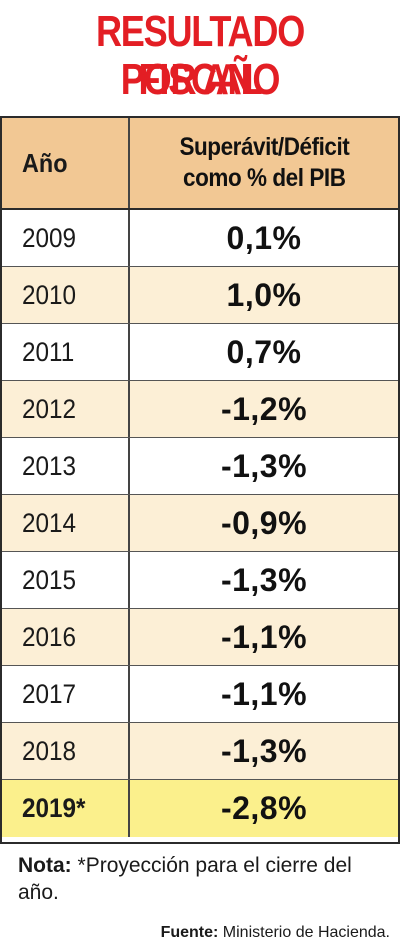 The width and height of the screenshot is (400, 951). Describe the element at coordinates (45, 162) in the screenshot. I see `column-header-year: Año` at that location.